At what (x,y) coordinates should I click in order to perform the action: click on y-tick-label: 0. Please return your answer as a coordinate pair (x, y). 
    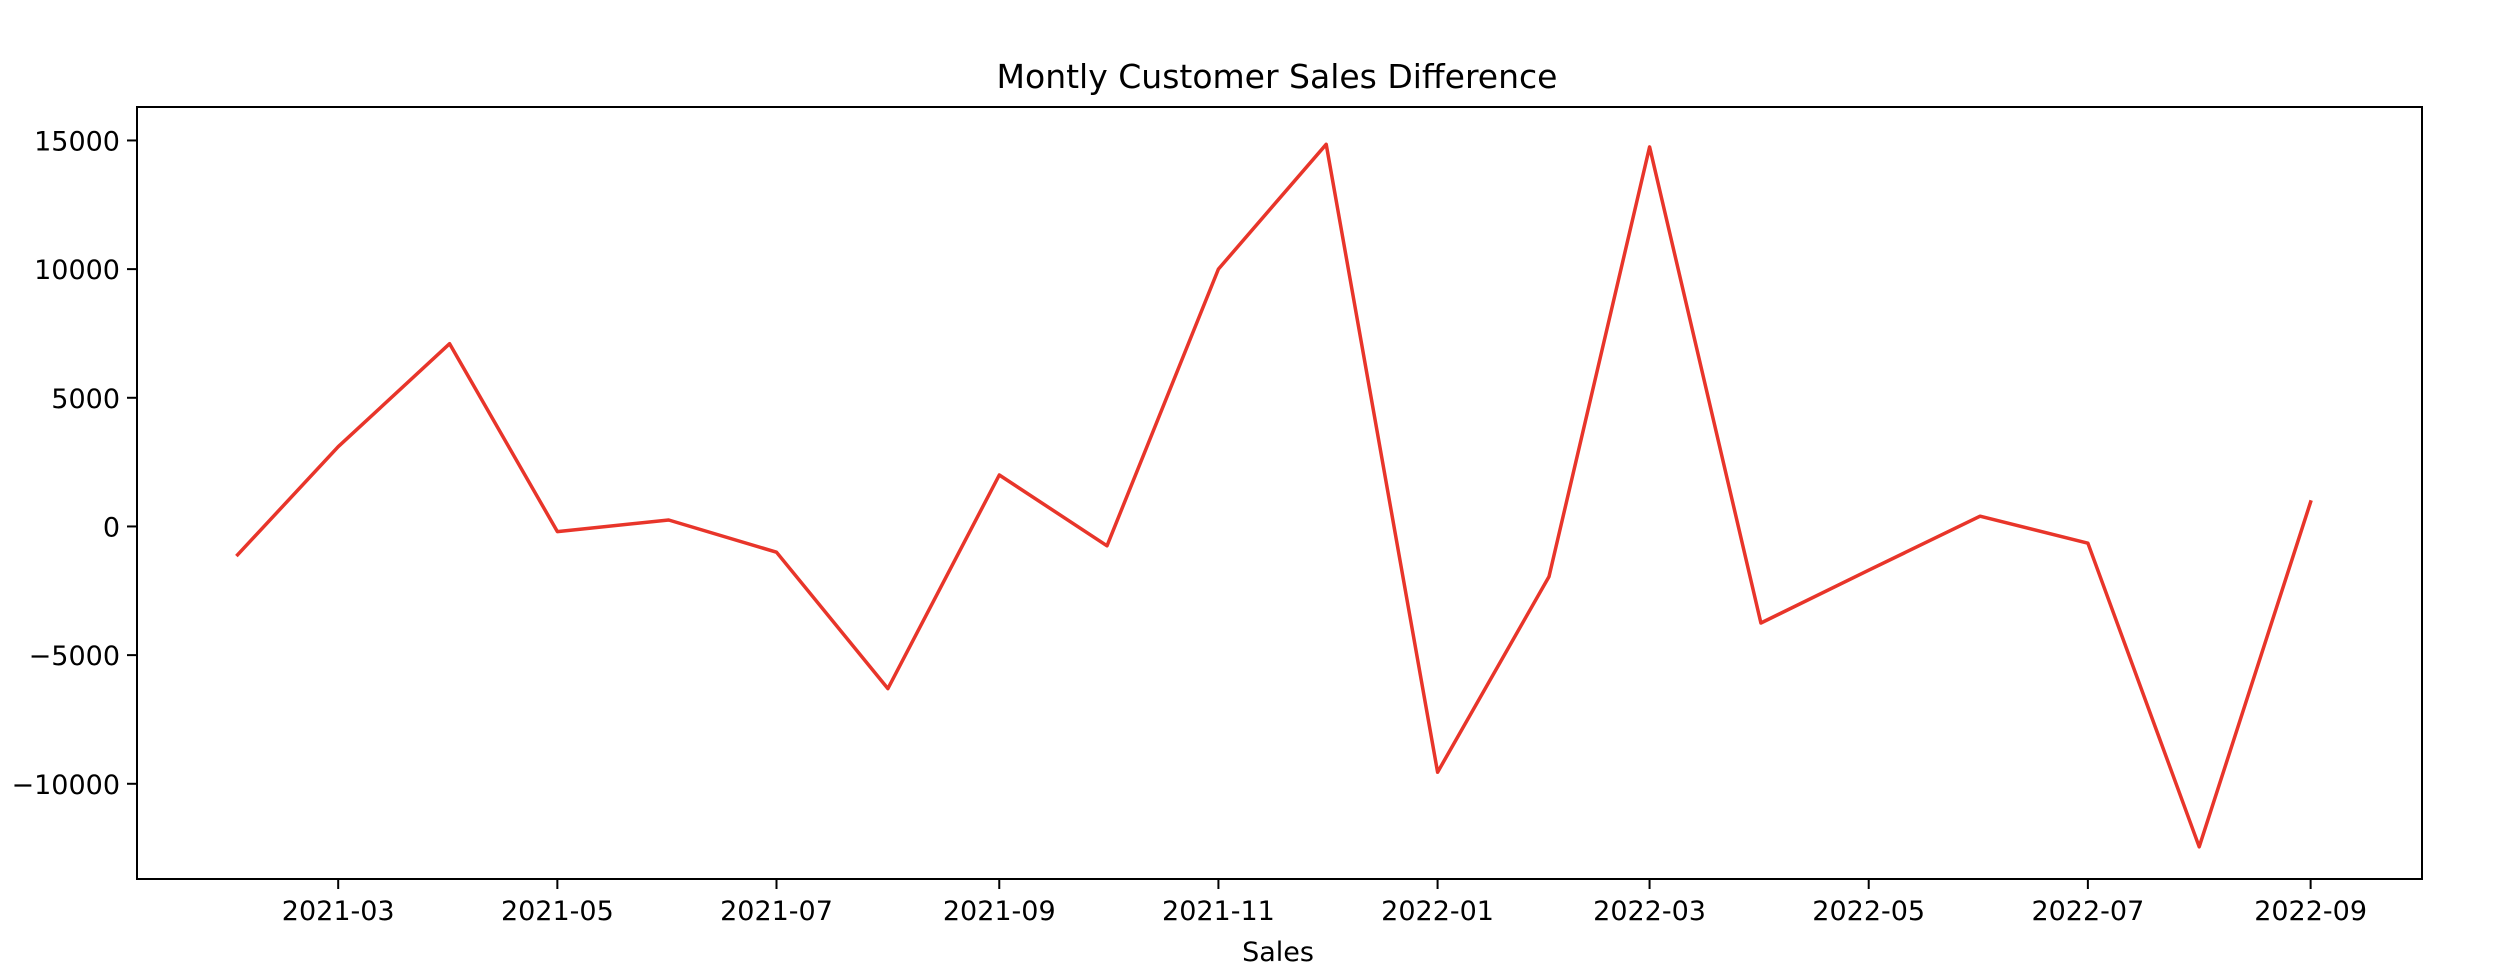
    Looking at the image, I should click on (111, 527).